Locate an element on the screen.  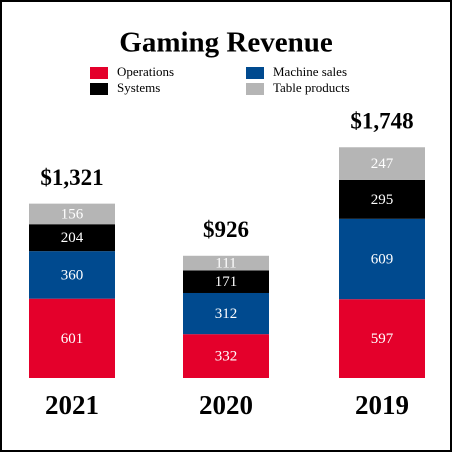
data-label: 204 is located at coordinates (72, 238).